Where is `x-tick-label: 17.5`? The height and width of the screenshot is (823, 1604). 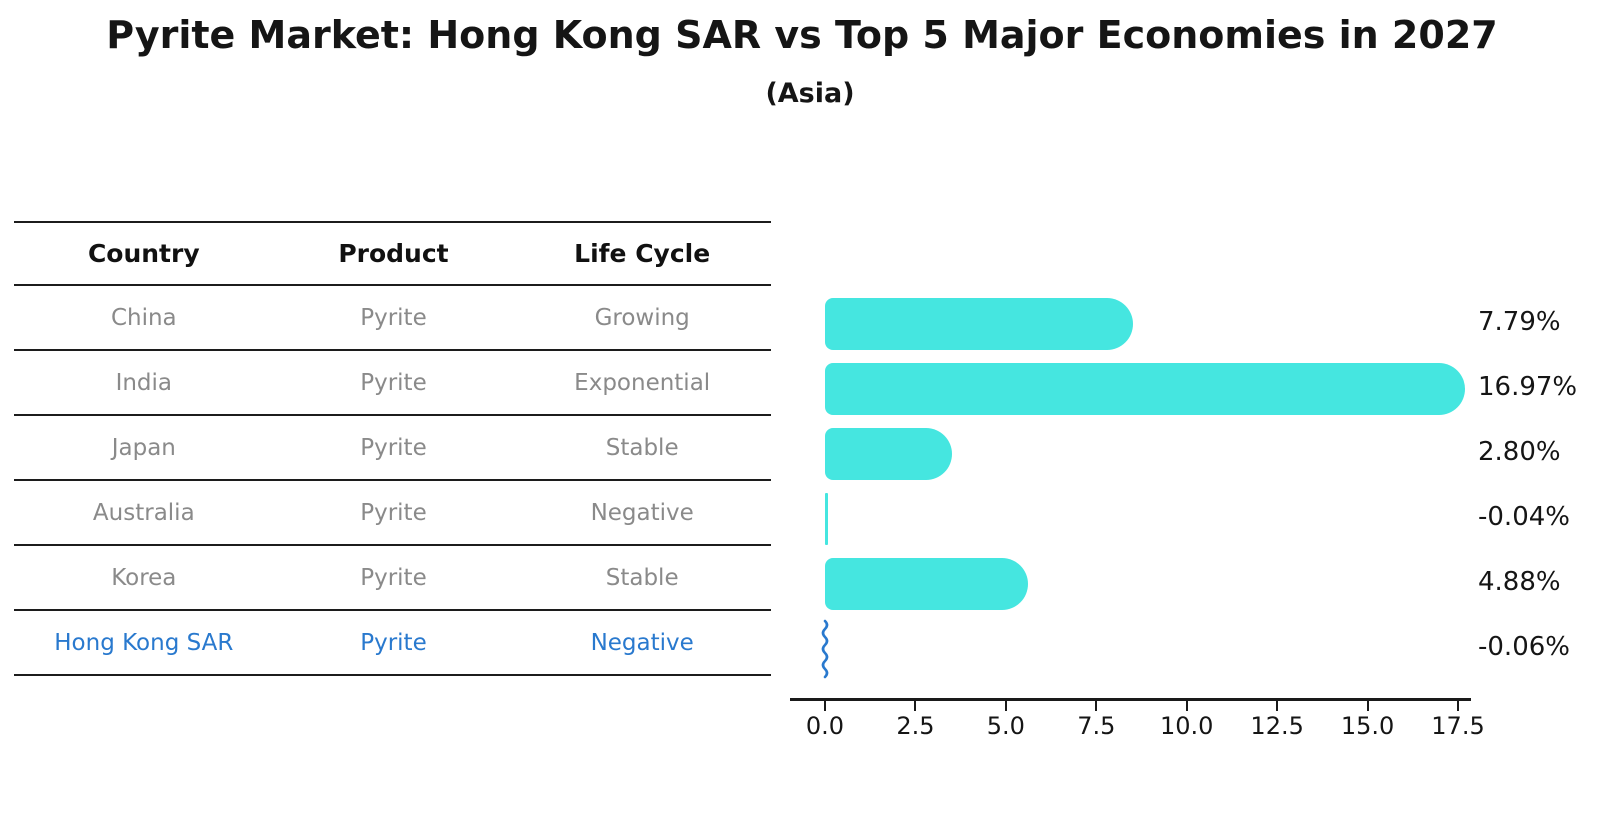 x-tick-label: 17.5 is located at coordinates (1458, 726).